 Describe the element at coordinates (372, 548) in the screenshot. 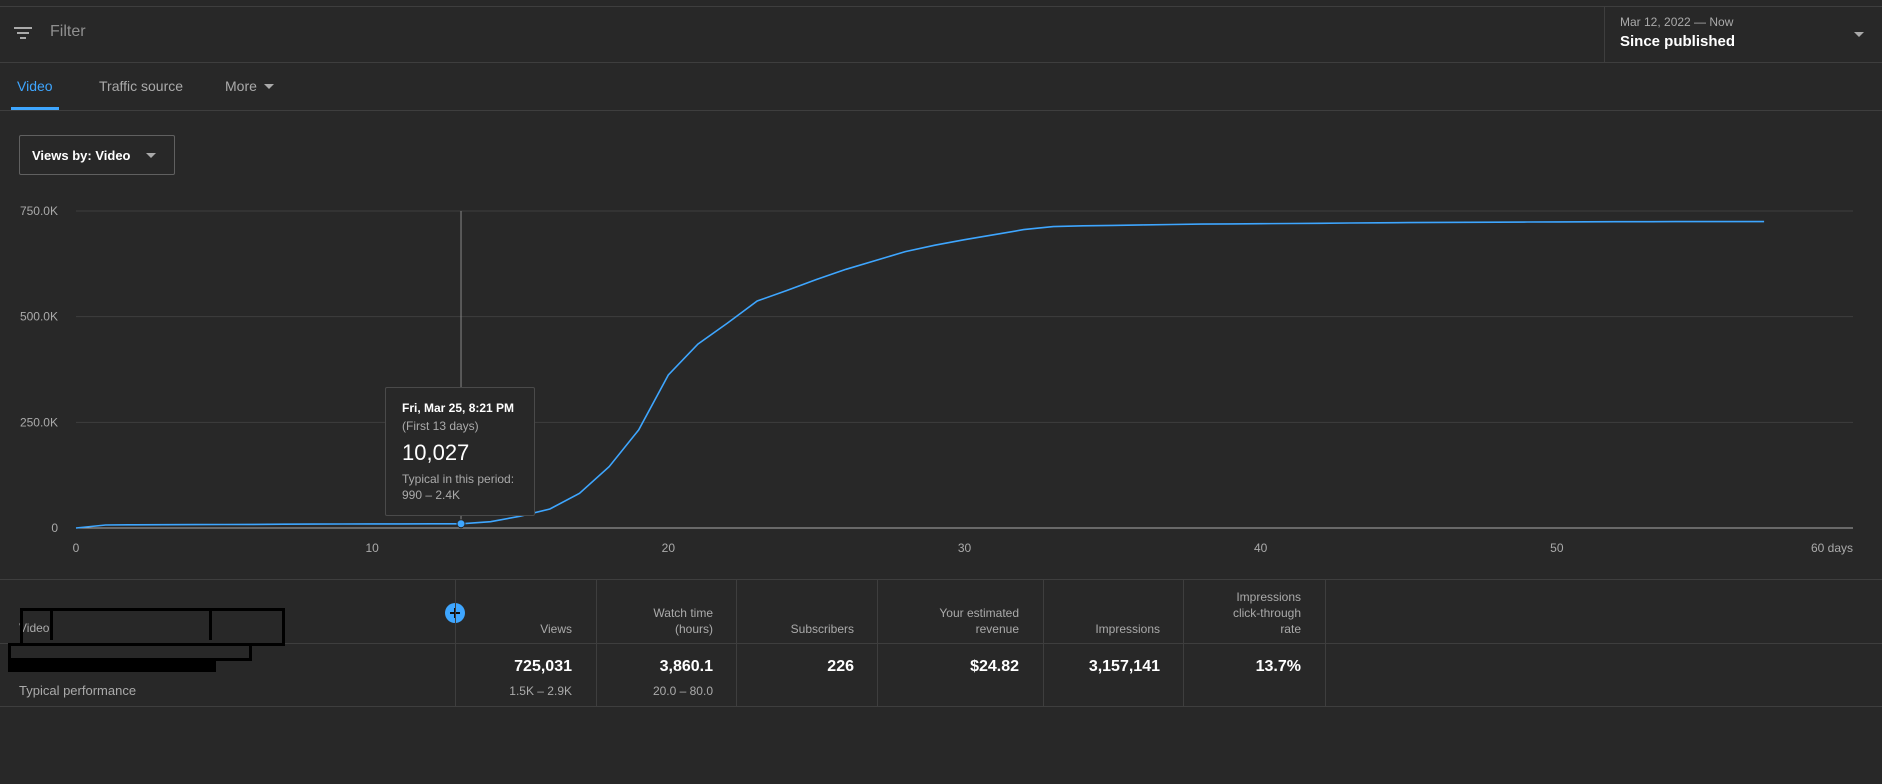

I see `x-tick-label: 10` at that location.